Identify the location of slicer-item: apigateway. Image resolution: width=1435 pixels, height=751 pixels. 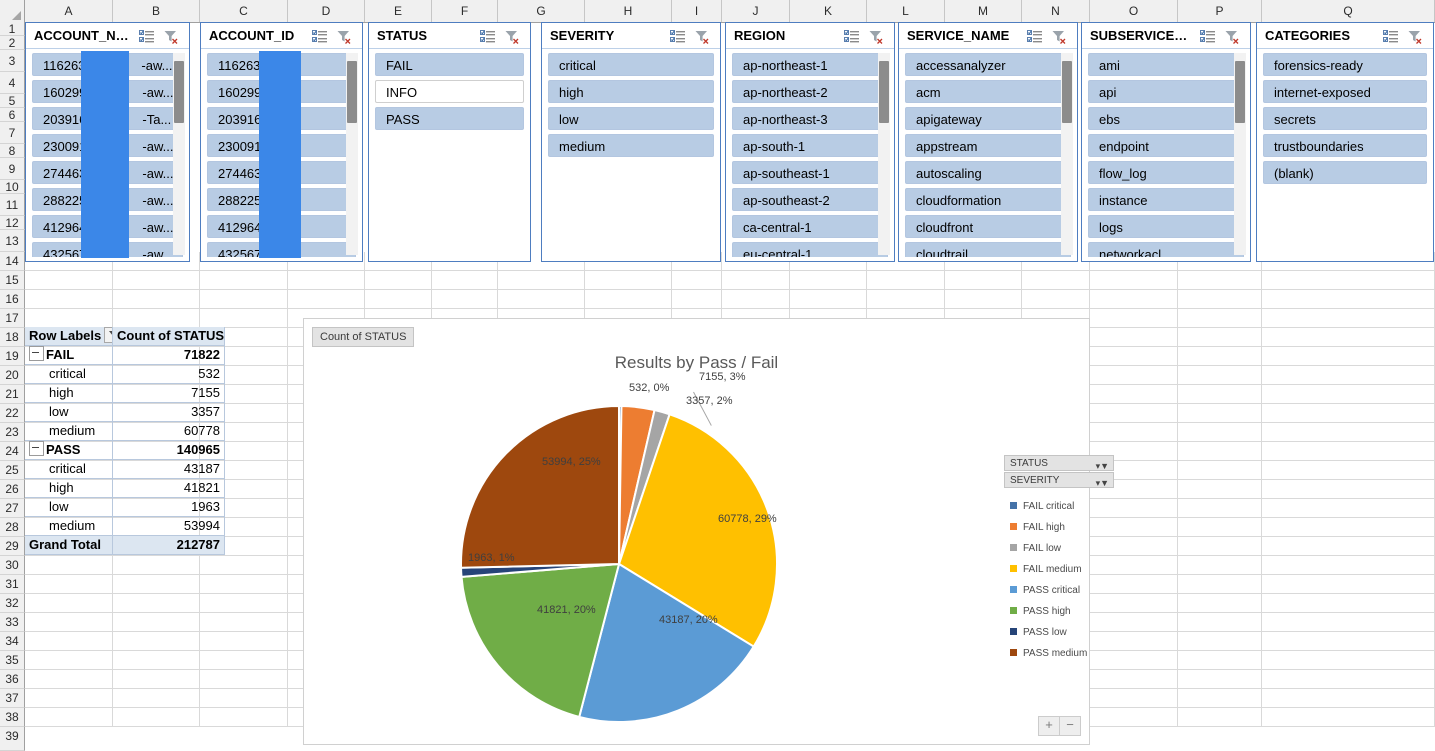
(988, 118).